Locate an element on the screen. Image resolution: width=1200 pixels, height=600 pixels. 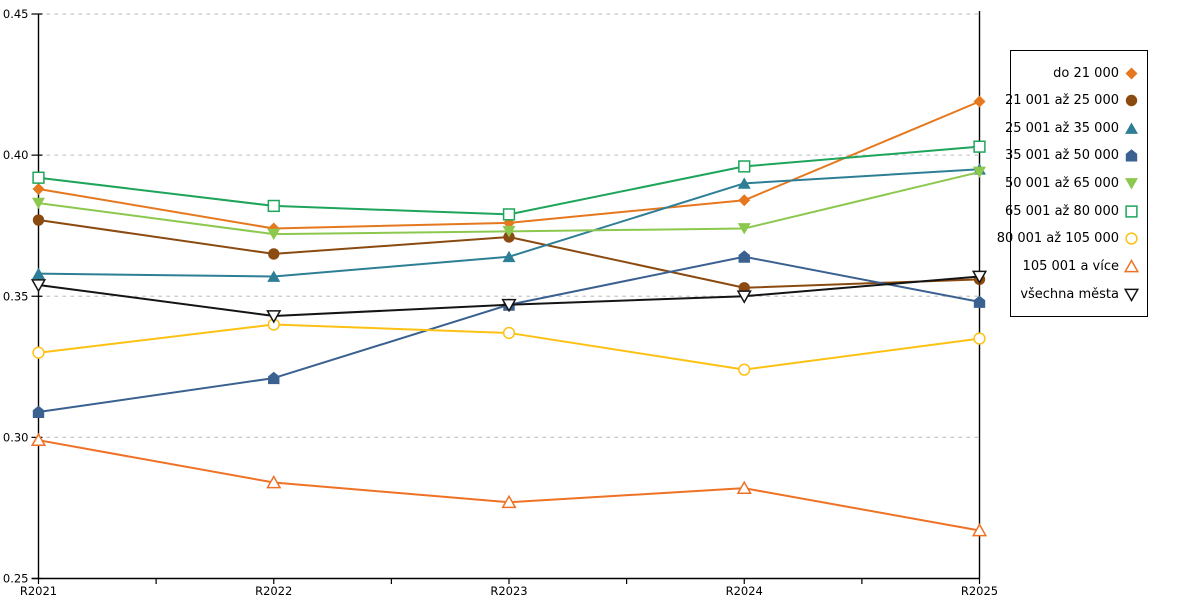
legend-item-105-001-a-vice: 105 001 a více is located at coordinates (1078, 266).